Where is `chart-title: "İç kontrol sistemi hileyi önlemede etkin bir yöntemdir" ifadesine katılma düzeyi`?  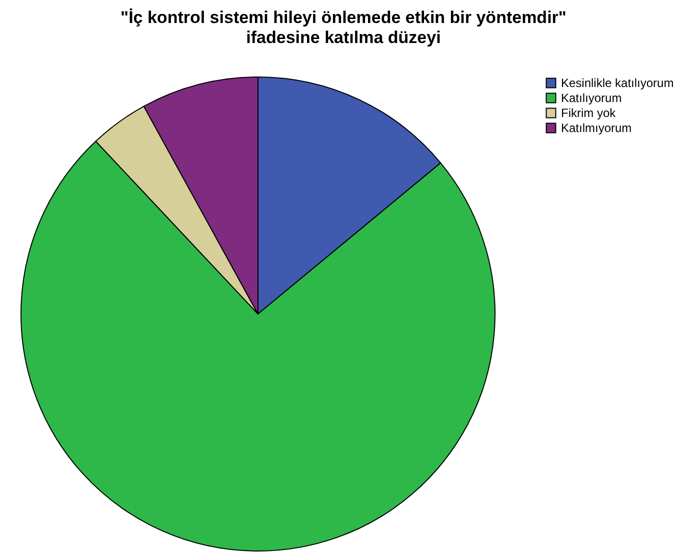 chart-title: "İç kontrol sistemi hileyi önlemede etkin bir yöntemdir" ifadesine katılma düzeyi is located at coordinates (344, 27).